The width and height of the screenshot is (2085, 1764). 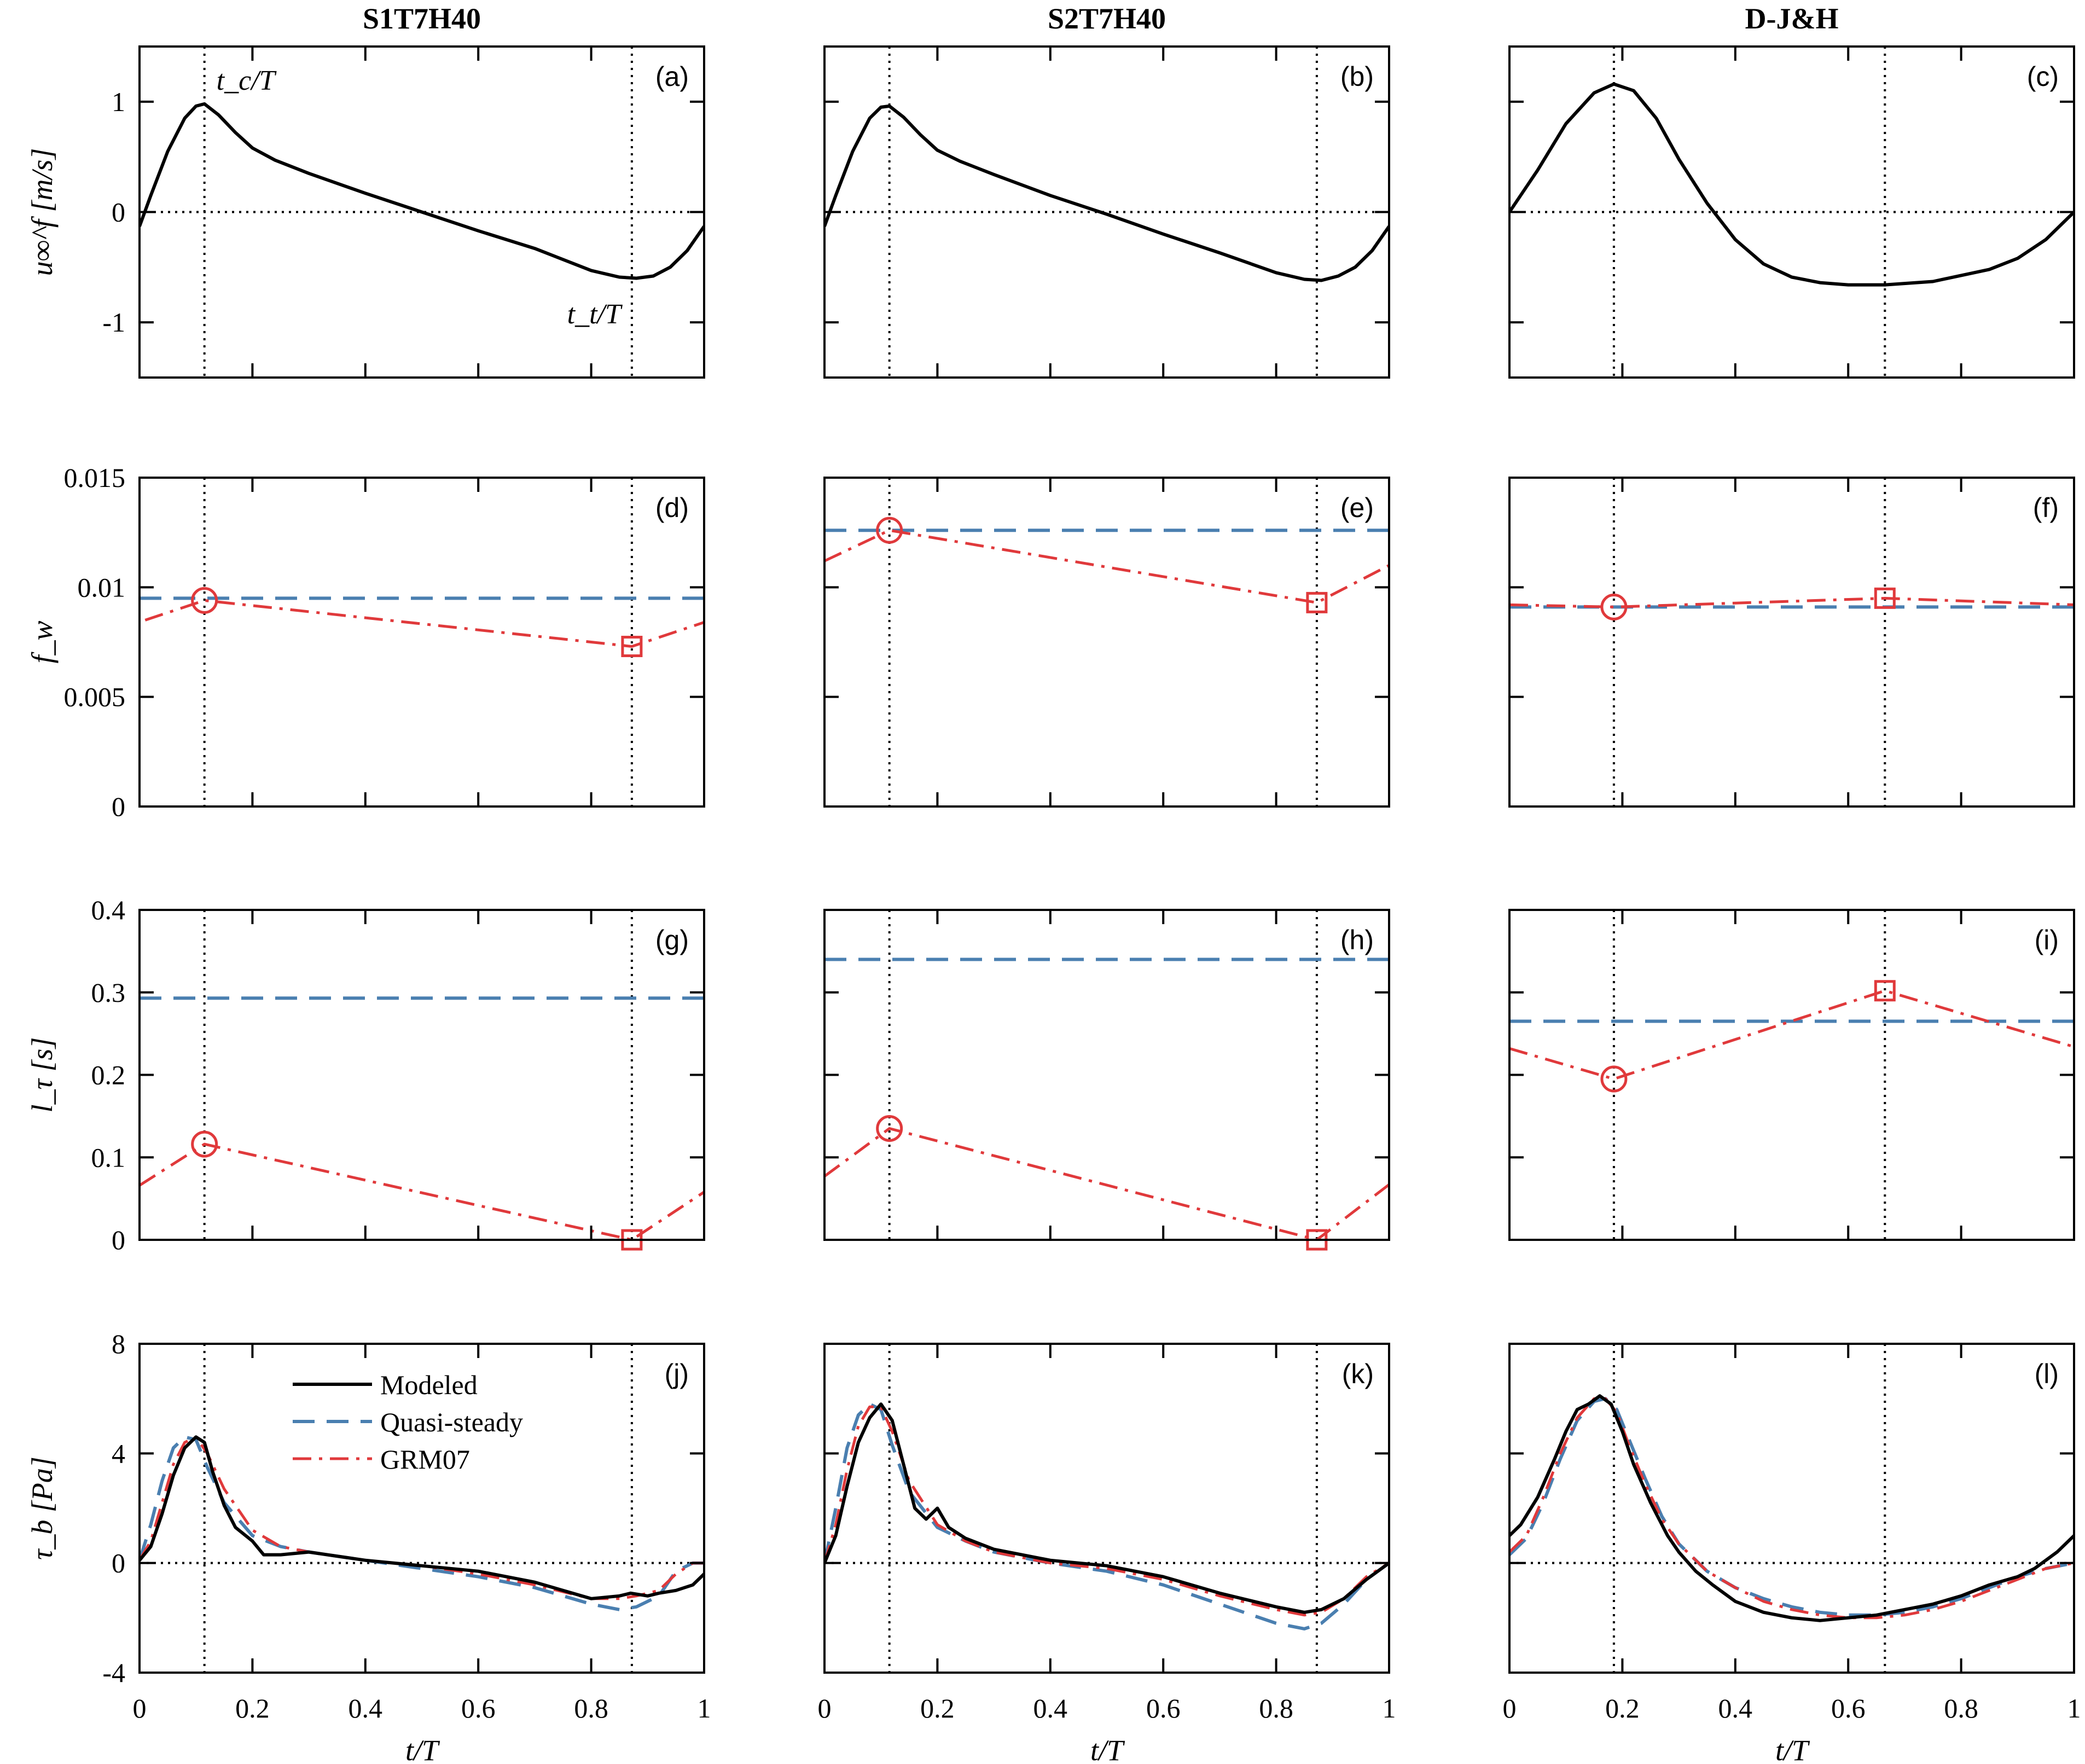 I want to click on panel-c: (c) D-J&H, so click(x=1791, y=190).